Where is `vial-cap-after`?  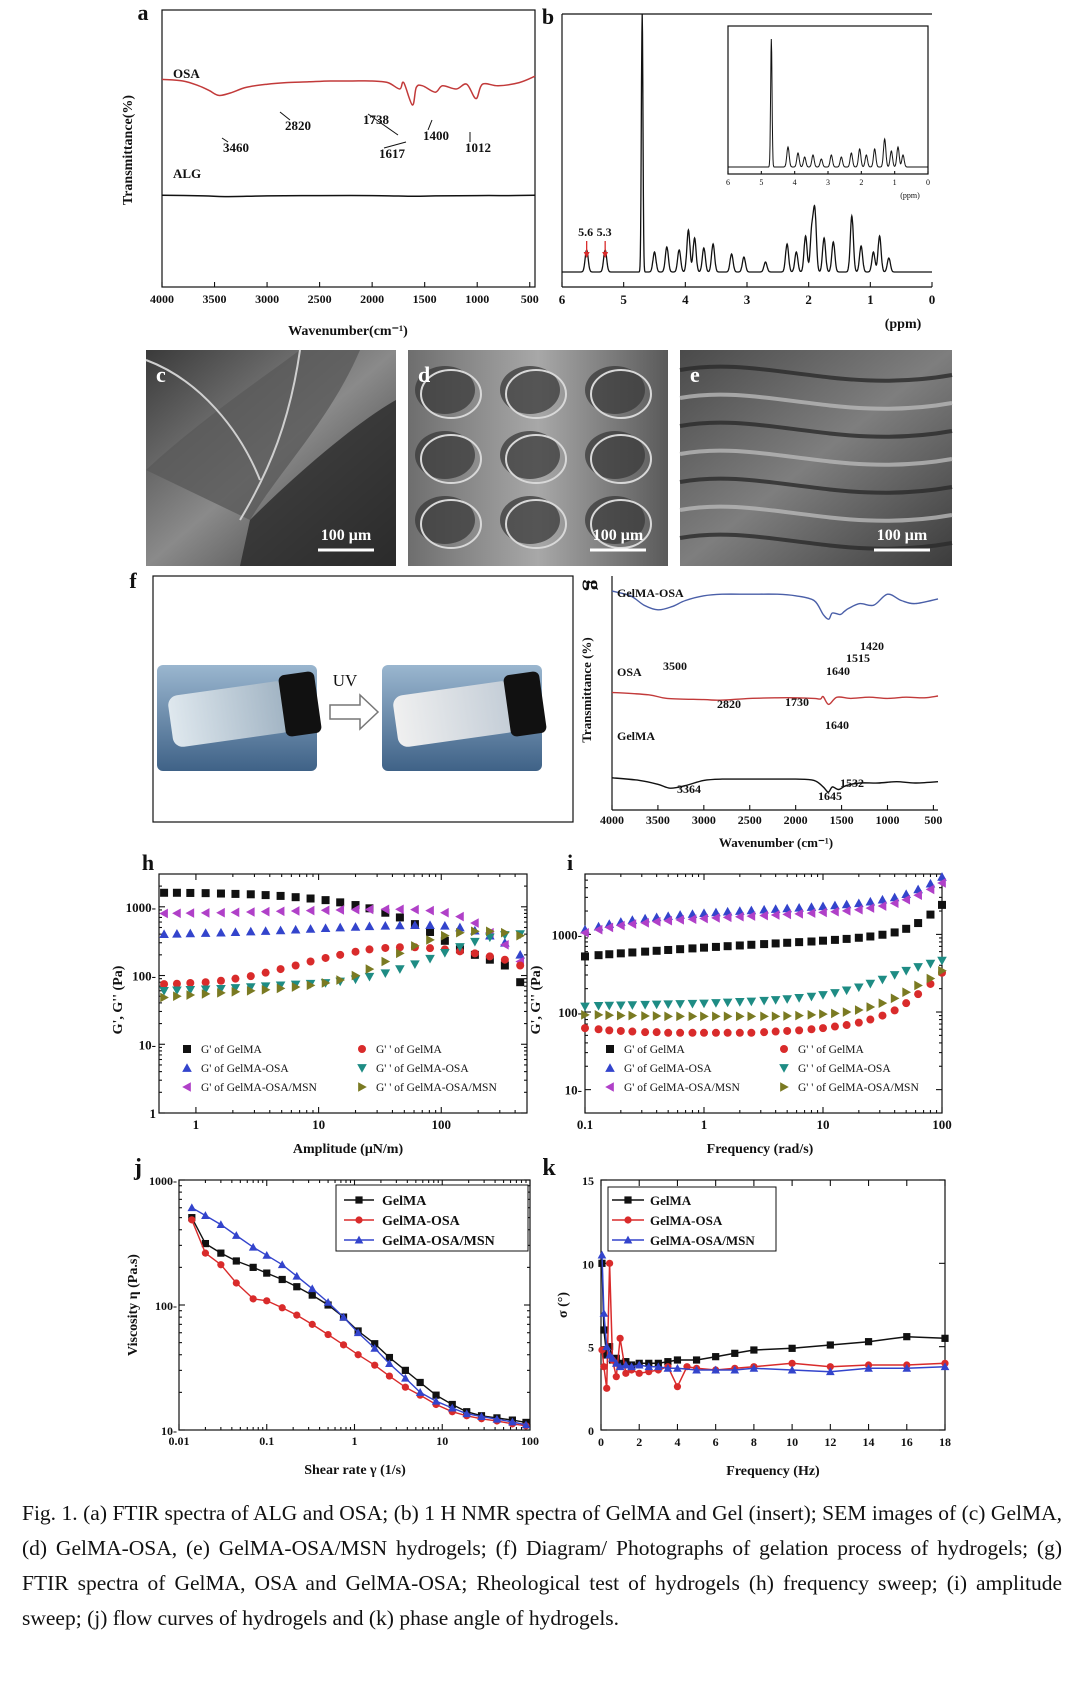
vial-cap-after is located at coordinates (525, 704).